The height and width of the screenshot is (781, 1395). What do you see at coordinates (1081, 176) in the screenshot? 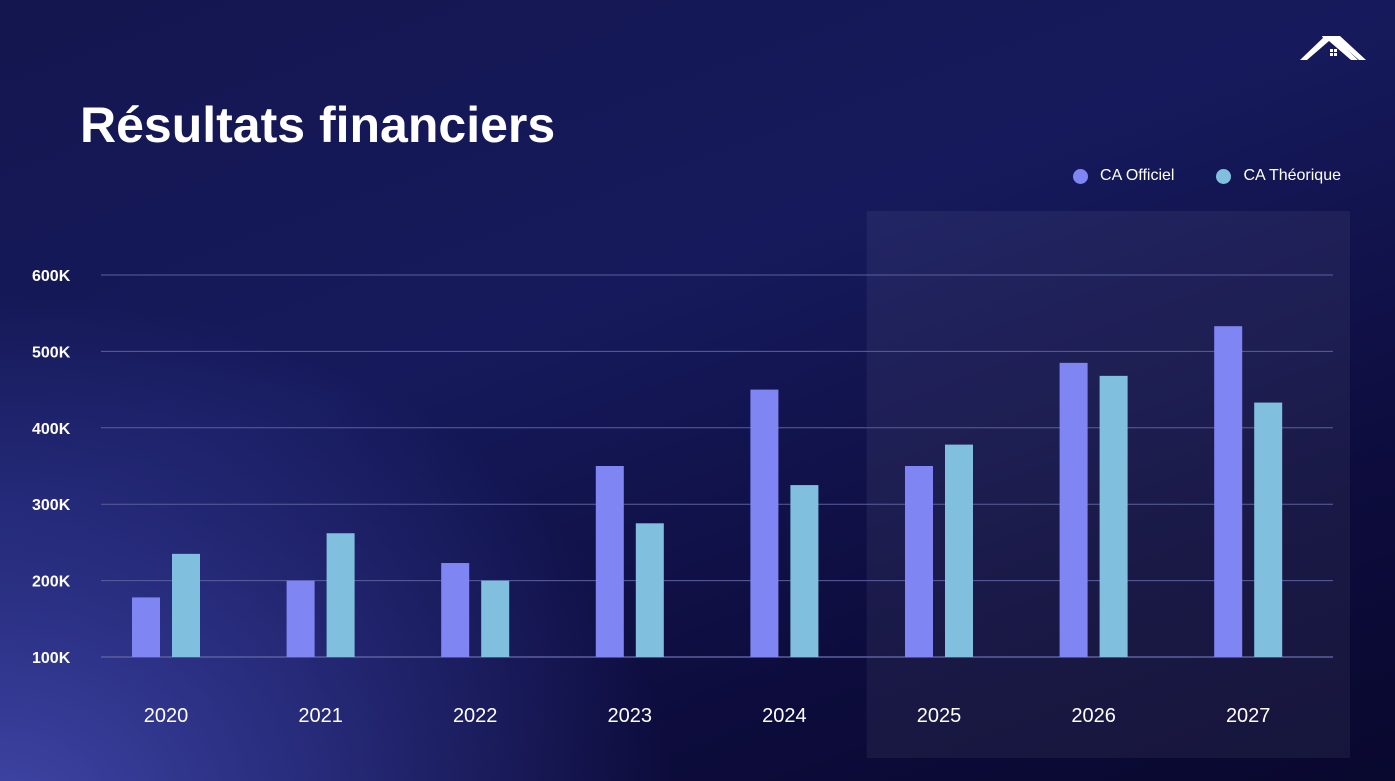
I see `legend-swatch-official` at bounding box center [1081, 176].